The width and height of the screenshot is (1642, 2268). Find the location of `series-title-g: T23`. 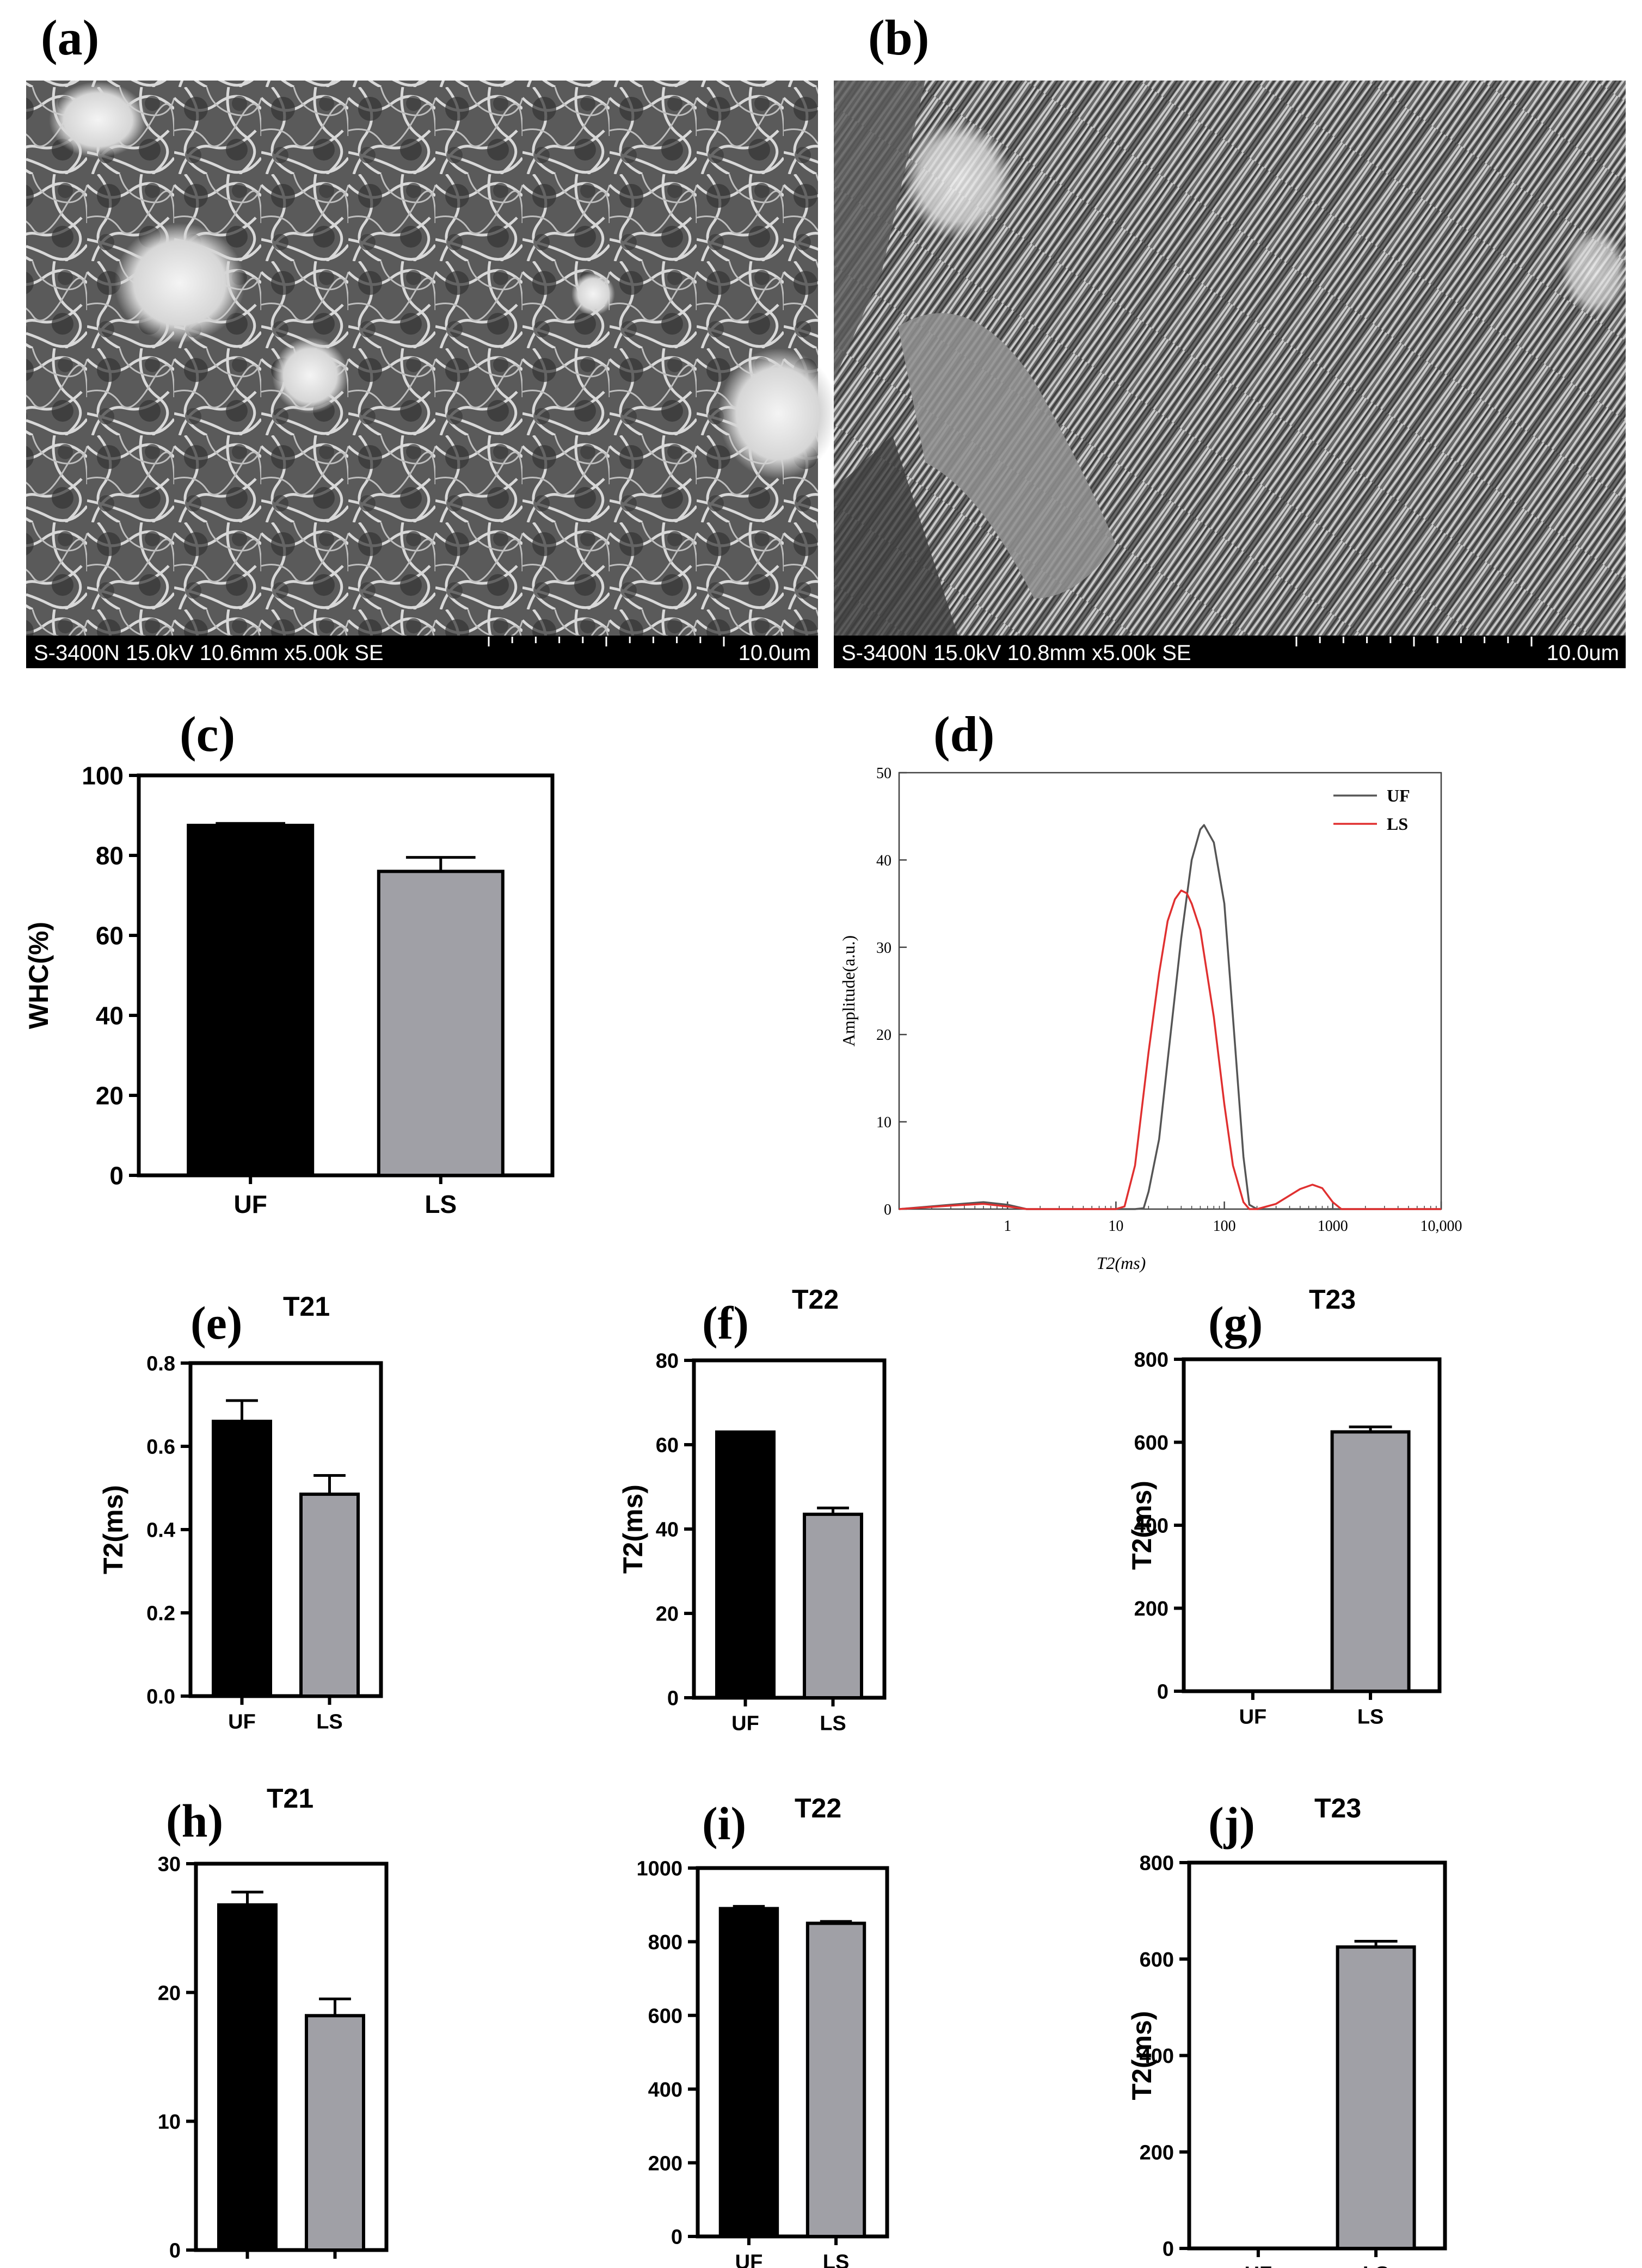

series-title-g: T23 is located at coordinates (1333, 1299).